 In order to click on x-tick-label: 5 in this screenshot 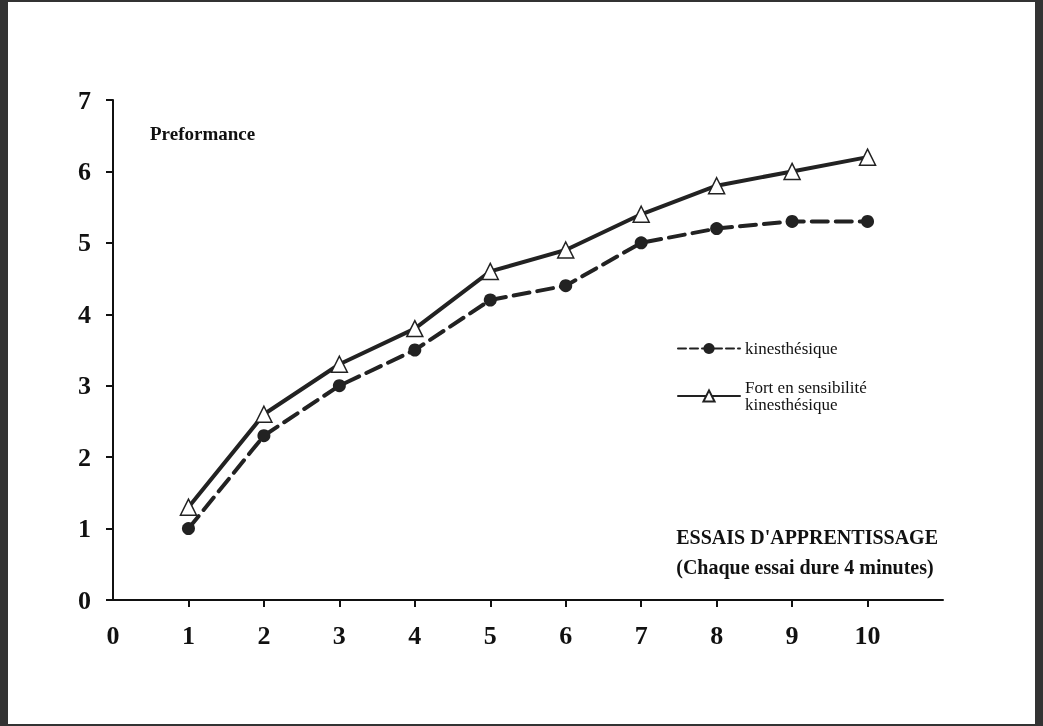, I will do `click(490, 635)`.